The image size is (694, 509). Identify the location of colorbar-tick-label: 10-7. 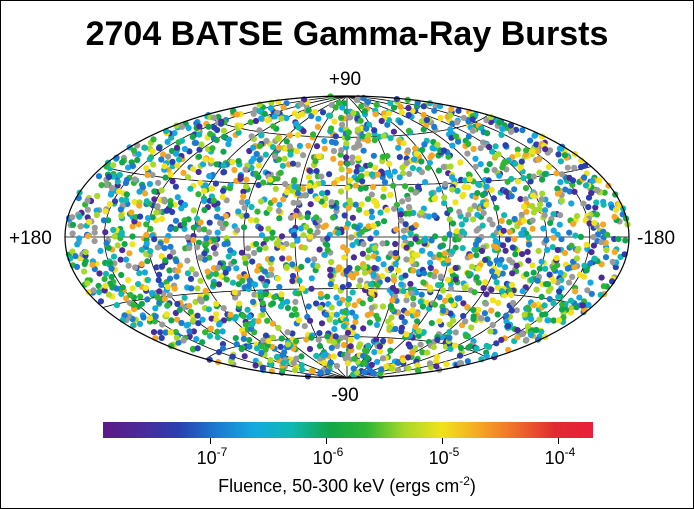
(212, 456).